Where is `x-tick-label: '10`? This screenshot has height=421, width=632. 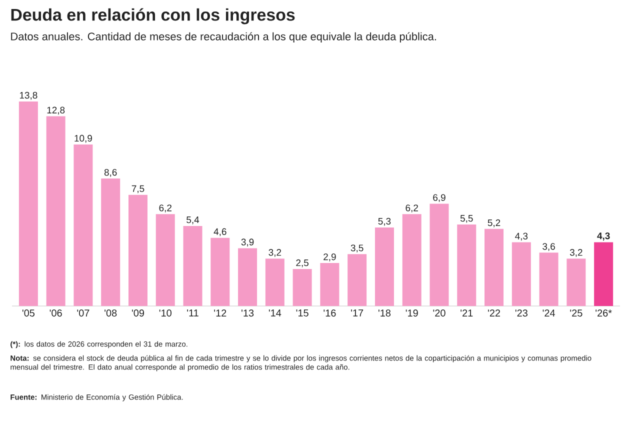 x-tick-label: '10 is located at coordinates (165, 313).